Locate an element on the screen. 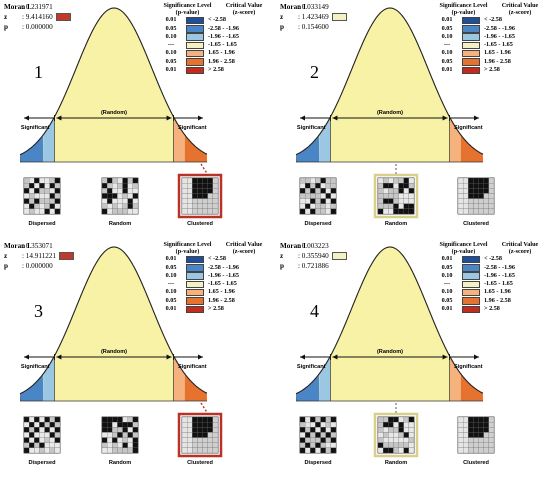  significant-right-label: Significant is located at coordinates (468, 128).